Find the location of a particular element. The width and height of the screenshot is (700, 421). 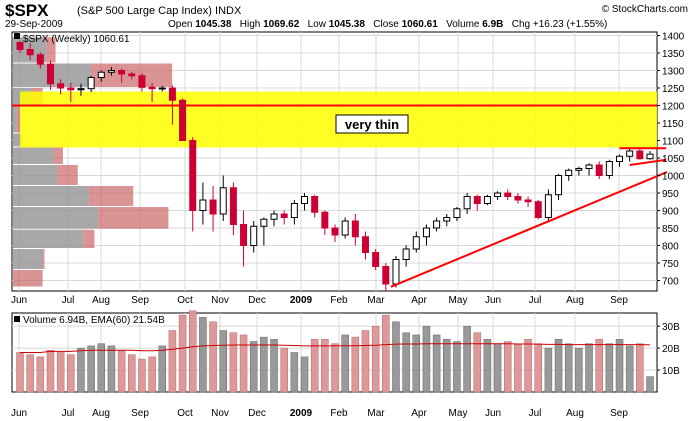

volume-y-tick-label: 10B is located at coordinates (671, 371).